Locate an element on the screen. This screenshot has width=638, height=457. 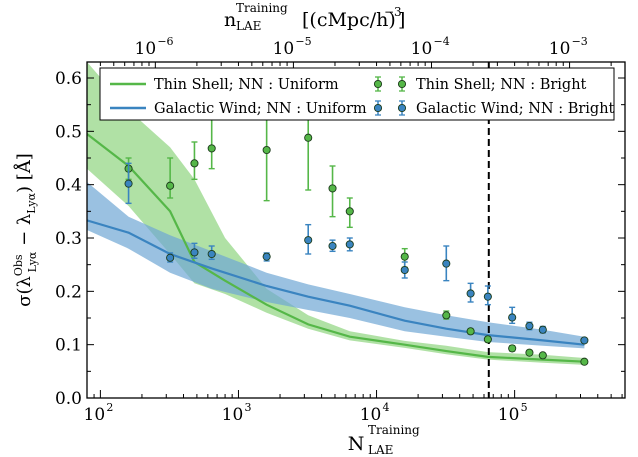
x-axis-label-sup: Training is located at coordinates (394, 430).